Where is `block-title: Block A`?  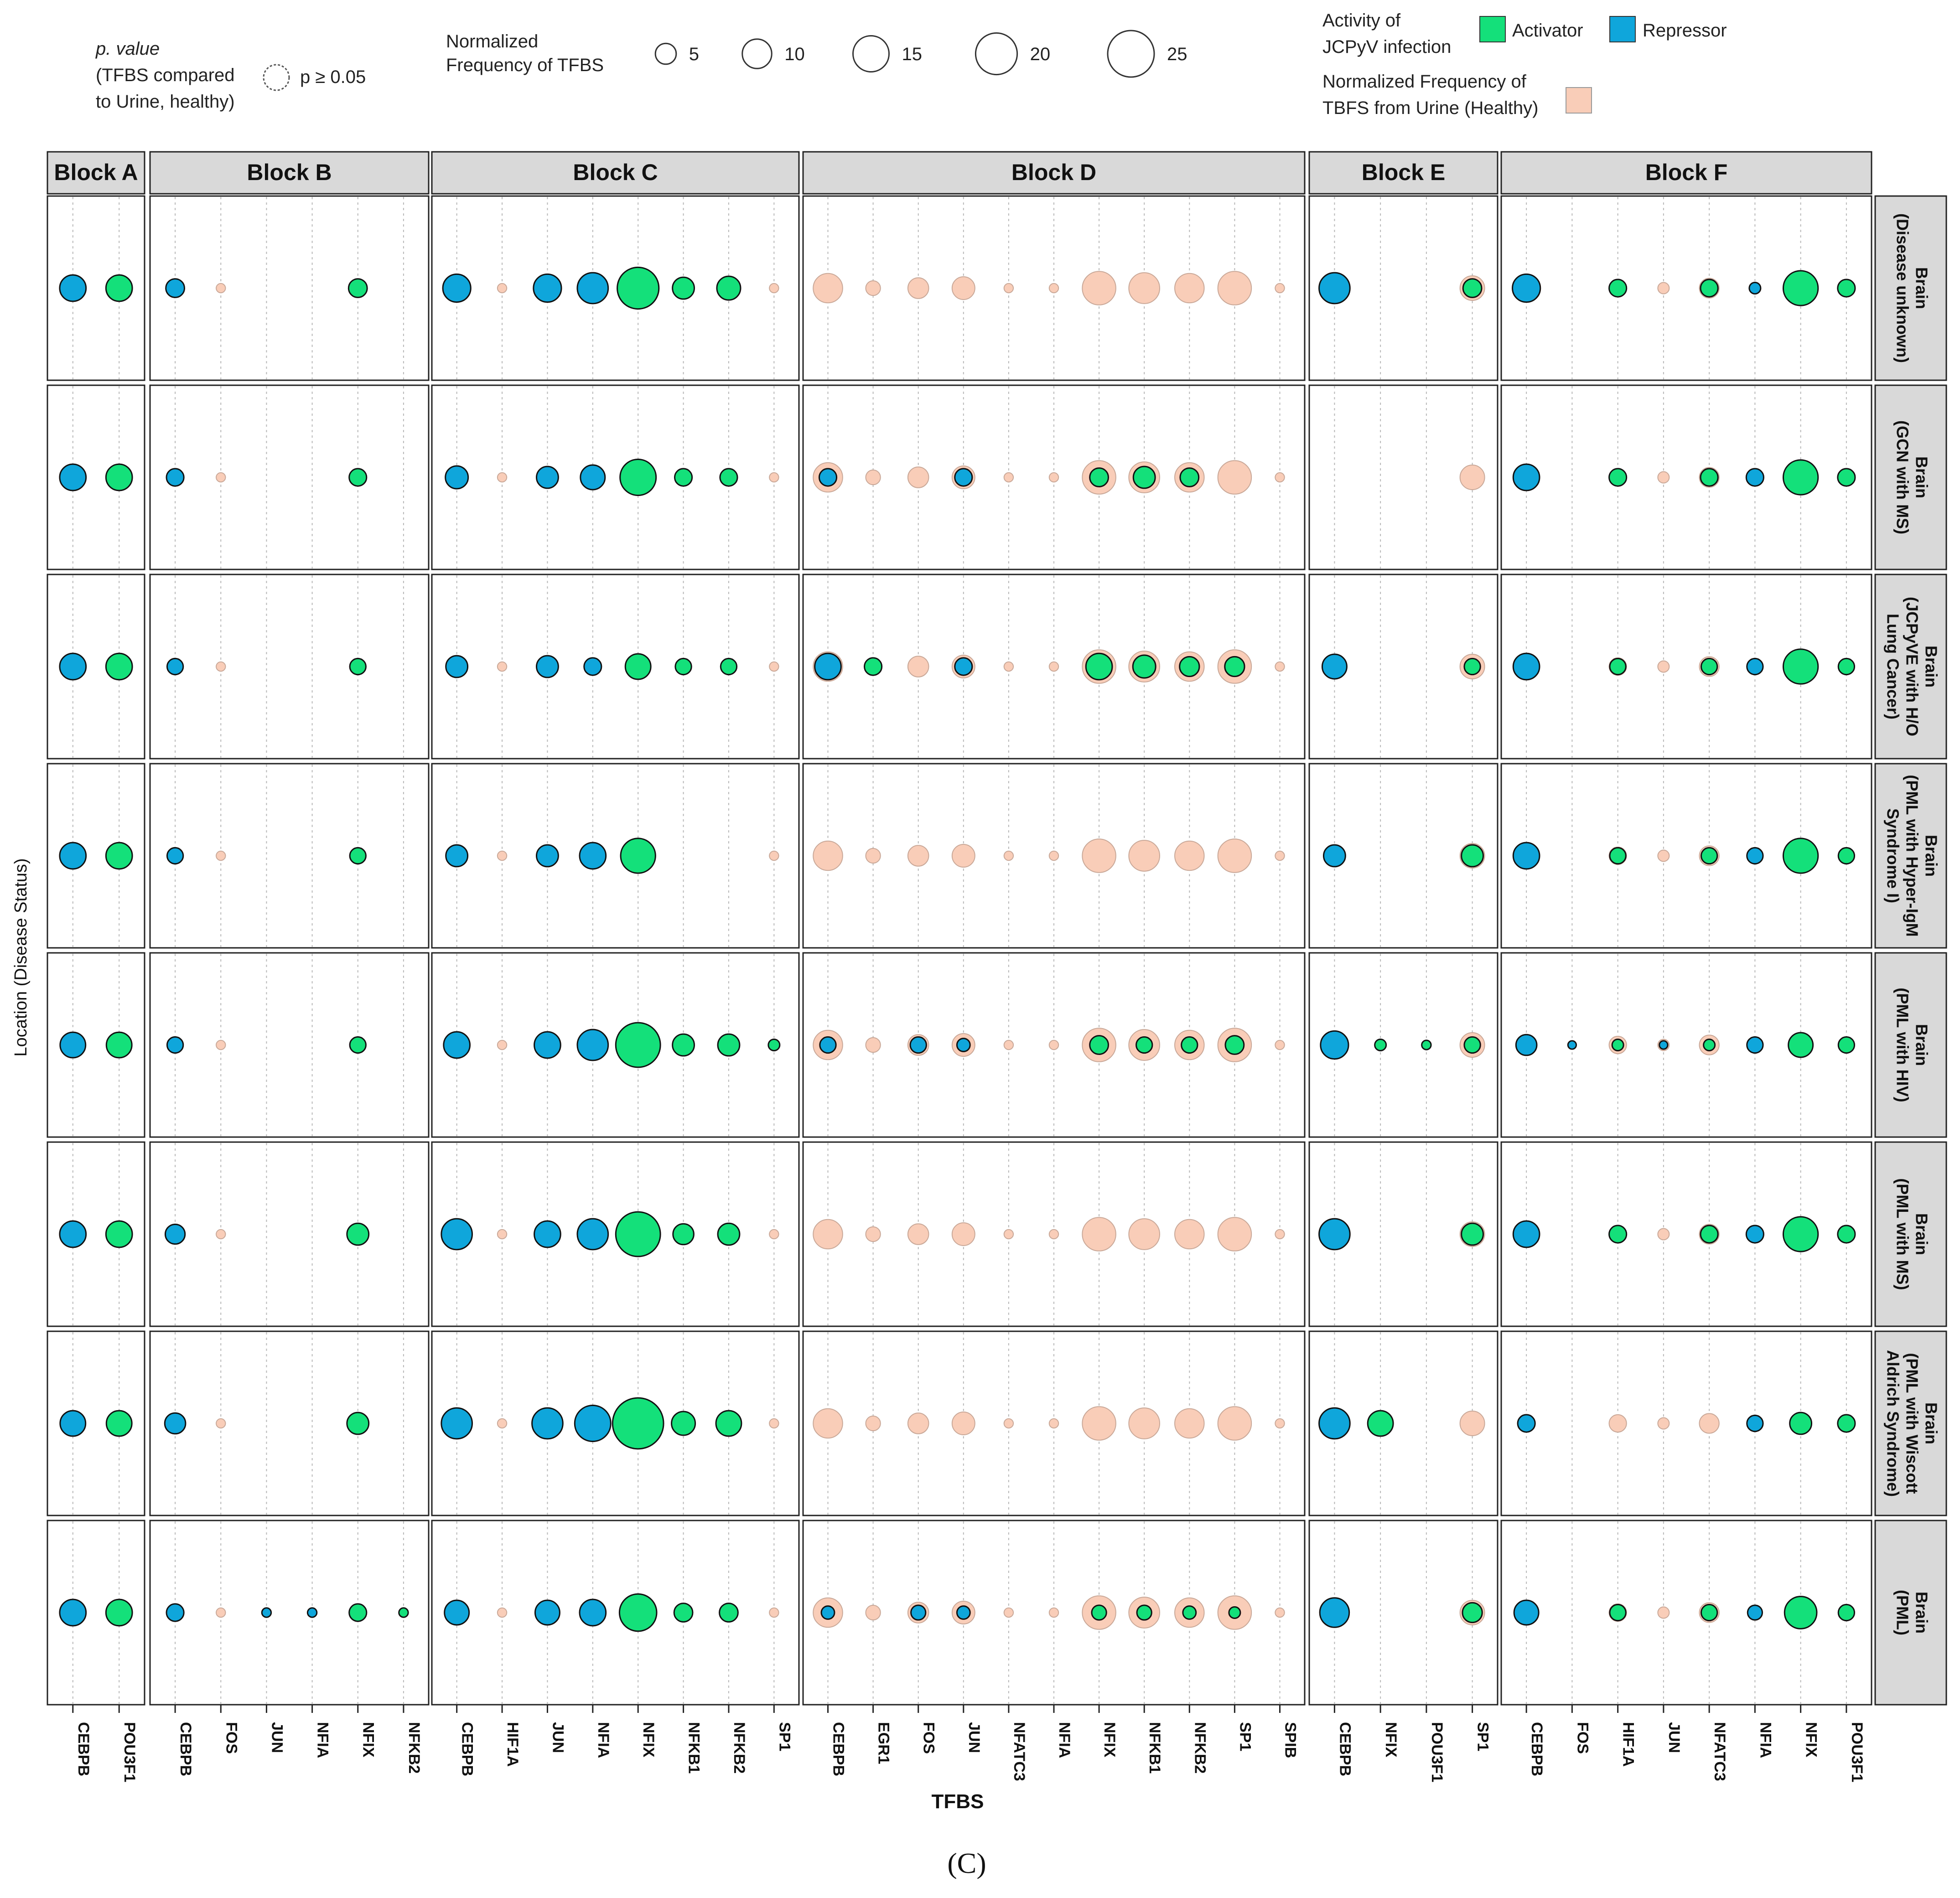 block-title: Block A is located at coordinates (96, 172).